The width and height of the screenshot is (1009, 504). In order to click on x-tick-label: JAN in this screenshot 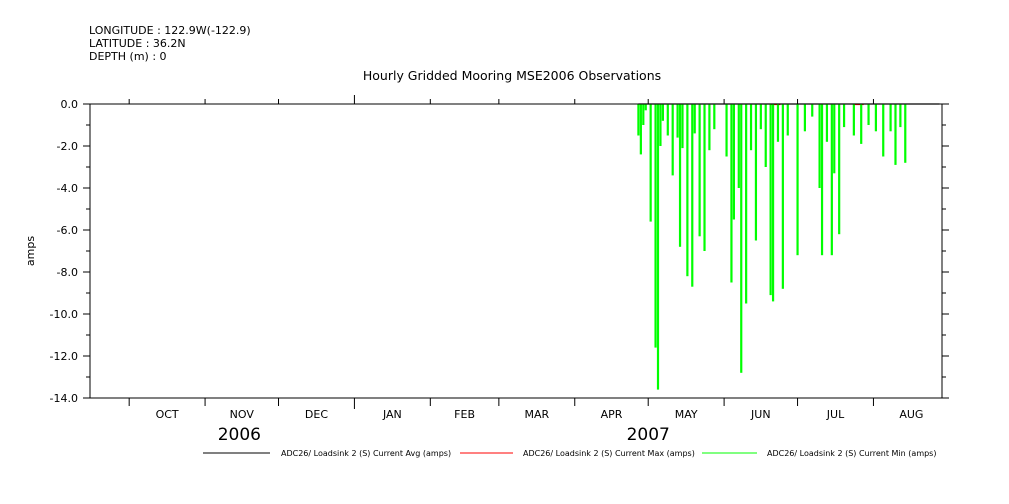, I will do `click(392, 414)`.